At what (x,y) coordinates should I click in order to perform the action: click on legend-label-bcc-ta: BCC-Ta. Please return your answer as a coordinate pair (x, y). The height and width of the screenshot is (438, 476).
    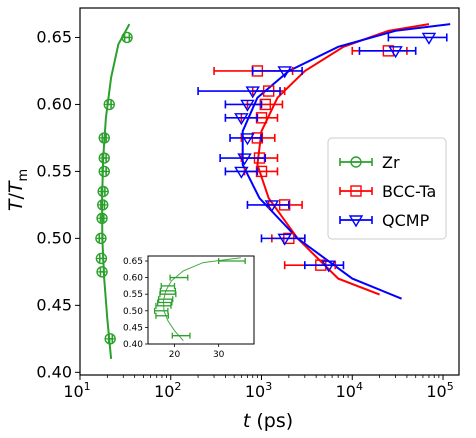
    Looking at the image, I should click on (409, 191).